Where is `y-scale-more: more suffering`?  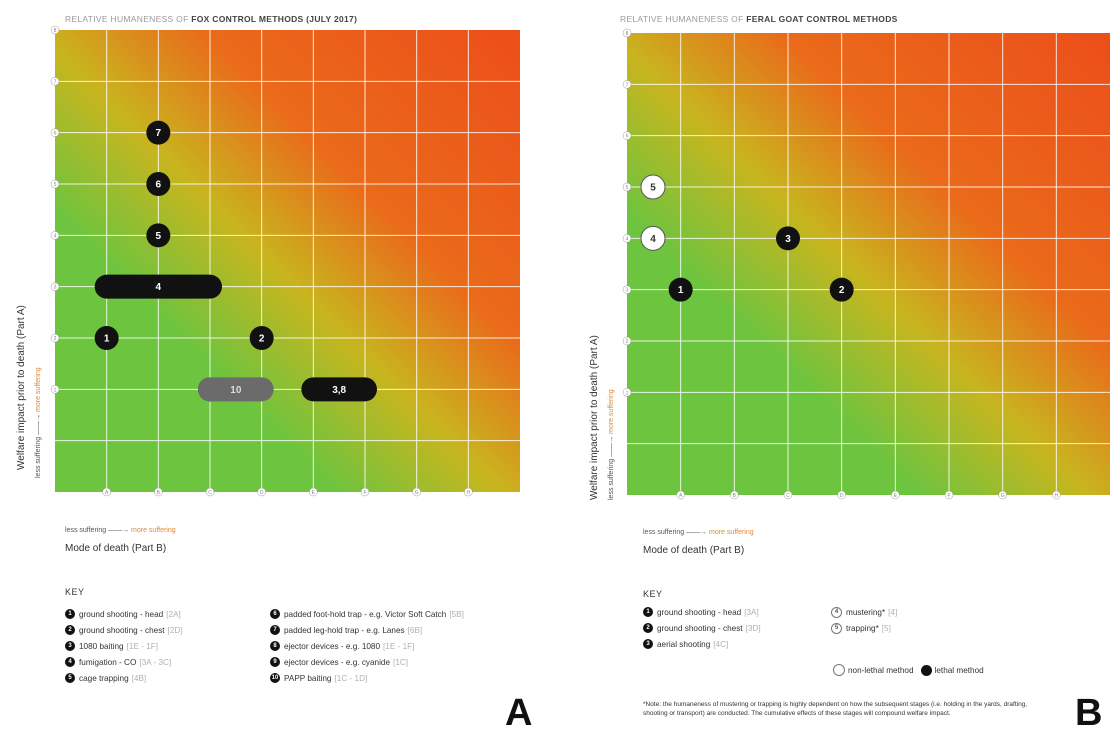
y-scale-more: more suffering is located at coordinates (611, 411).